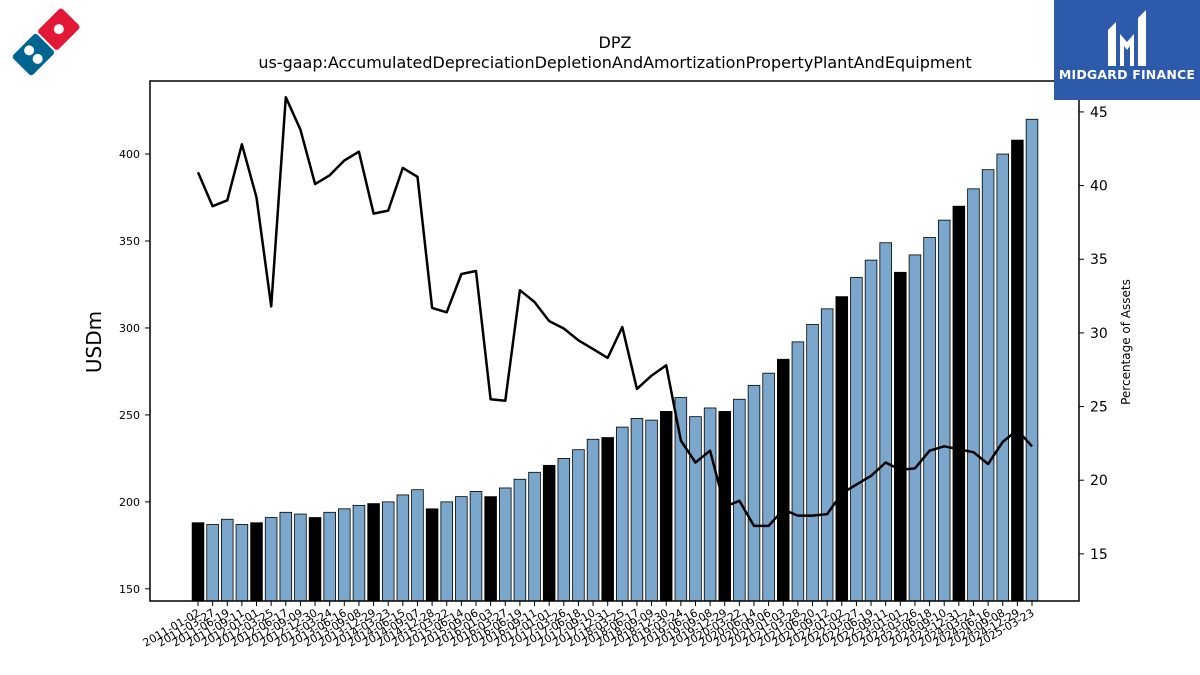  Describe the element at coordinates (615, 42) in the screenshot. I see `chart-title: DPZ` at that location.